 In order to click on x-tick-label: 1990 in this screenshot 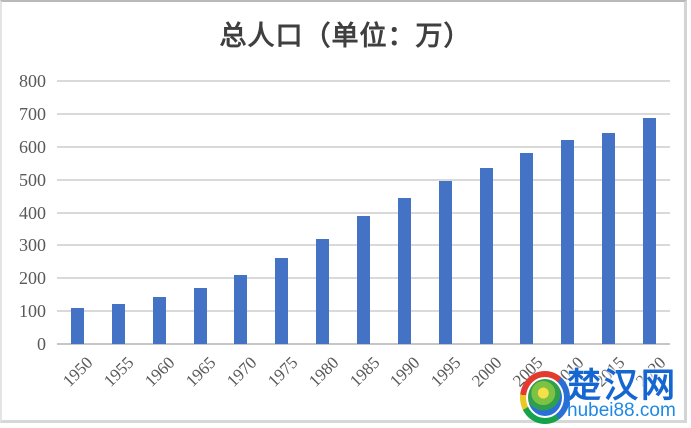, I will do `click(405, 372)`.